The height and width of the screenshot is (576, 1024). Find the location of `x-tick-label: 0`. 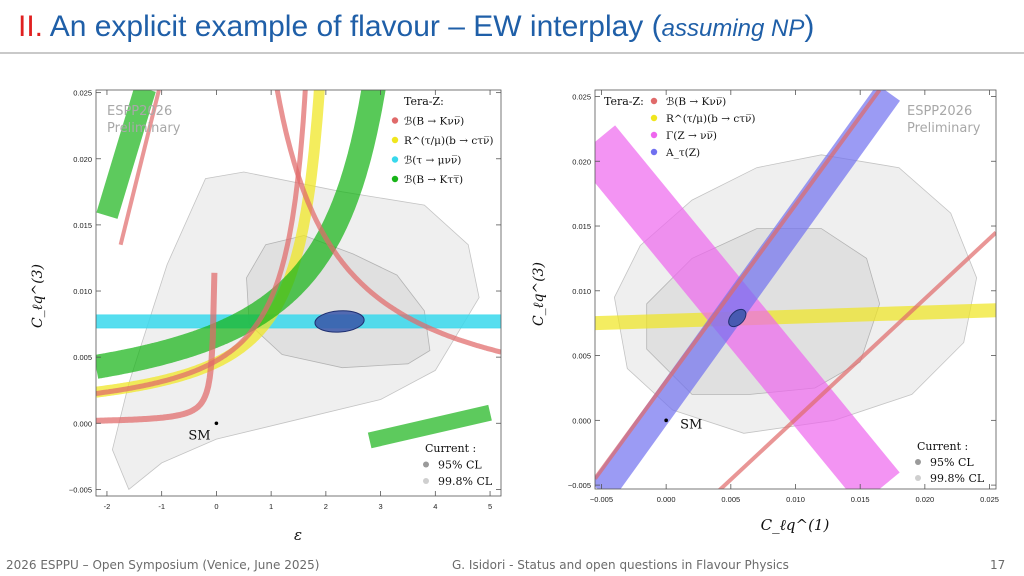

x-tick-label: 0 is located at coordinates (216, 506).